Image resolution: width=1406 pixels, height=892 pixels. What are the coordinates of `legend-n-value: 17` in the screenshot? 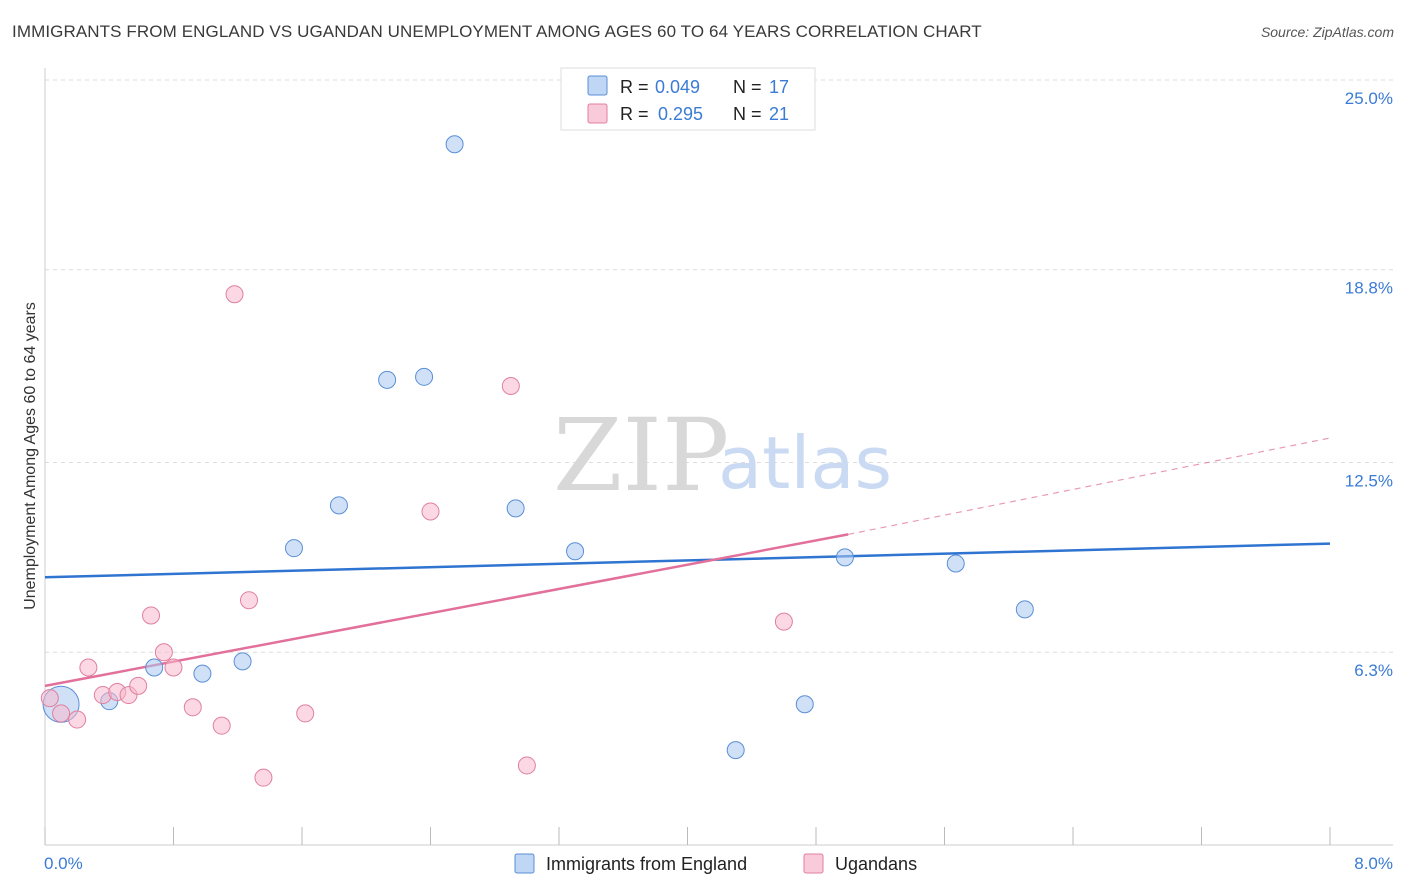 It's located at (779, 87).